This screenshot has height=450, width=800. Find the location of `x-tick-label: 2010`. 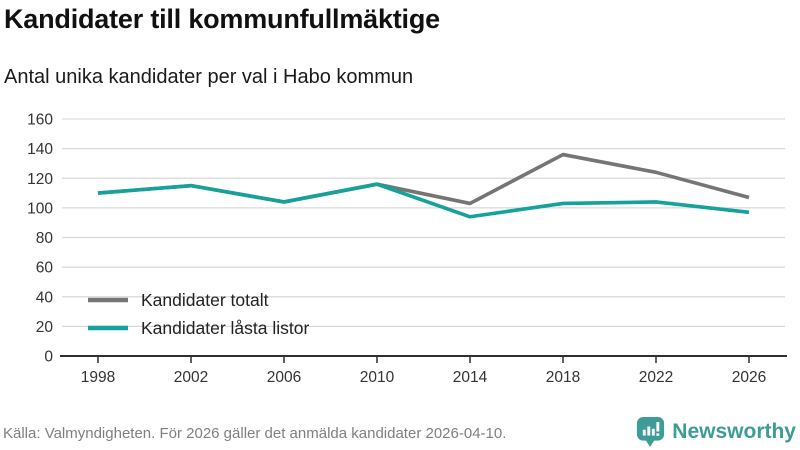

x-tick-label: 2010 is located at coordinates (377, 377).